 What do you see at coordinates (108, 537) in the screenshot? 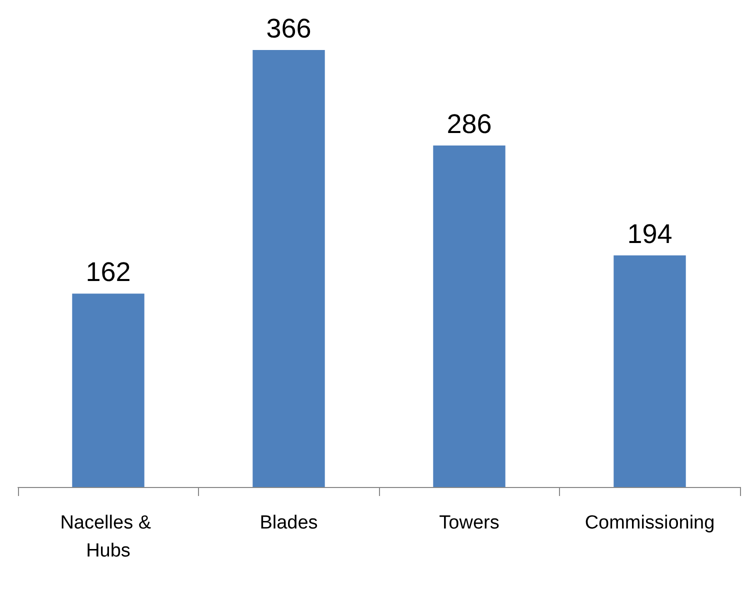
I see `x-tick-label: Nacelles & Hubs` at bounding box center [108, 537].